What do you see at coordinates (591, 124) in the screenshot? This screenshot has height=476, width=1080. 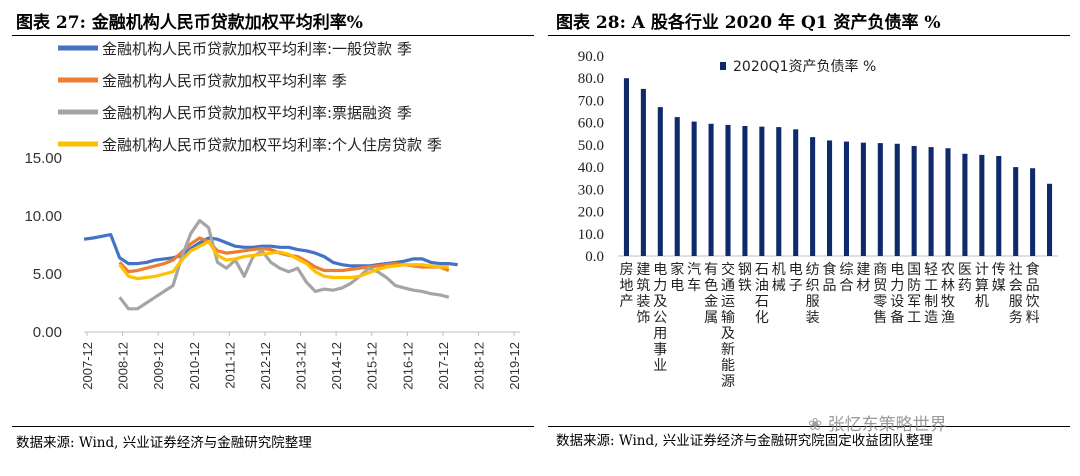 I see `y-tick-label: 60.0` at bounding box center [591, 124].